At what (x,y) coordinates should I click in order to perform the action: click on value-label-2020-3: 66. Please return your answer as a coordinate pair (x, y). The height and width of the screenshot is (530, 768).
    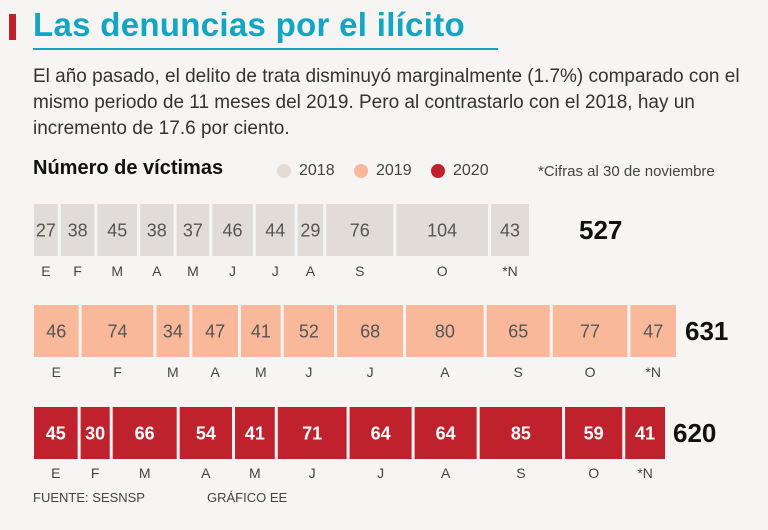
    Looking at the image, I should click on (145, 434).